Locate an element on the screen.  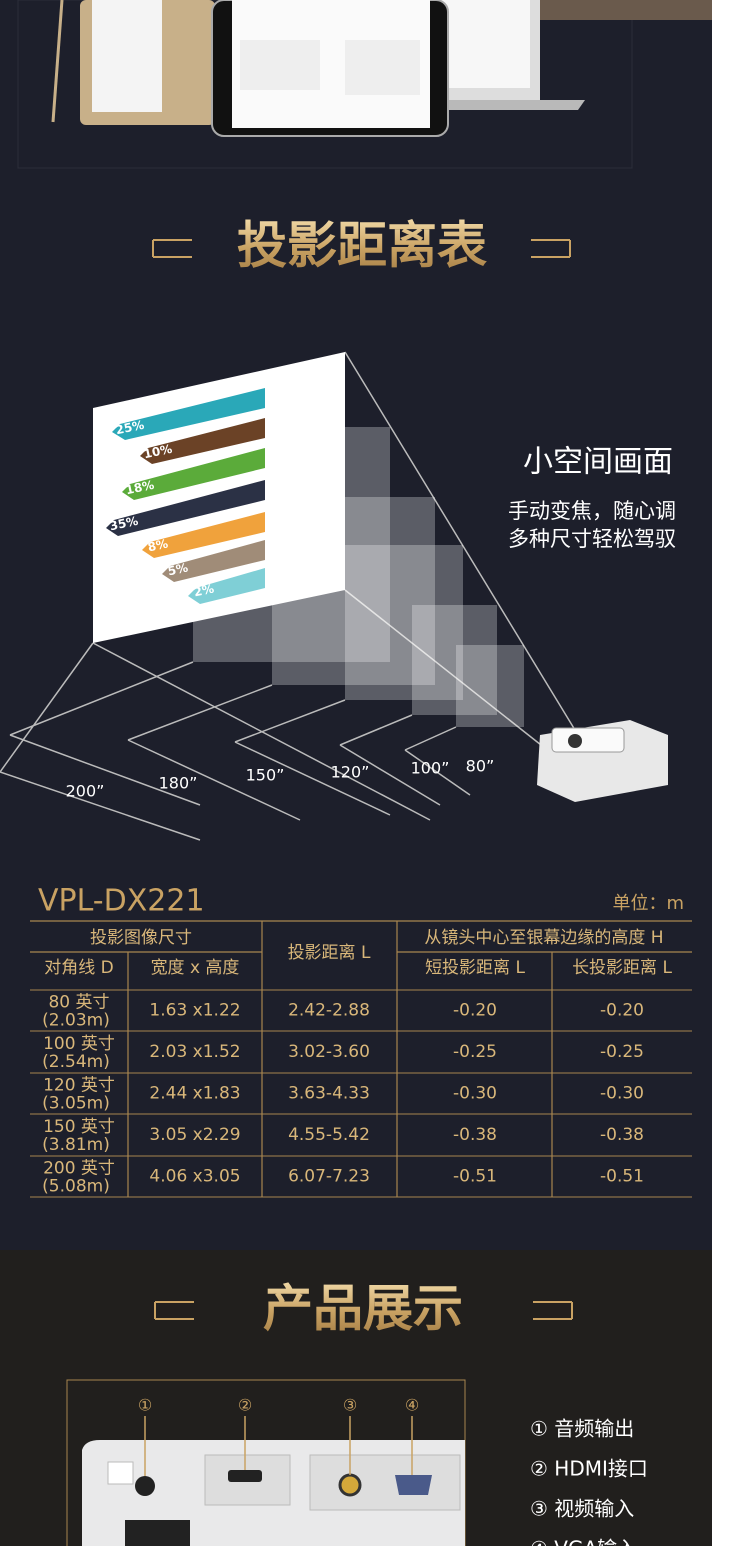
table-cell: 2.42-2.88 is located at coordinates (329, 1011).